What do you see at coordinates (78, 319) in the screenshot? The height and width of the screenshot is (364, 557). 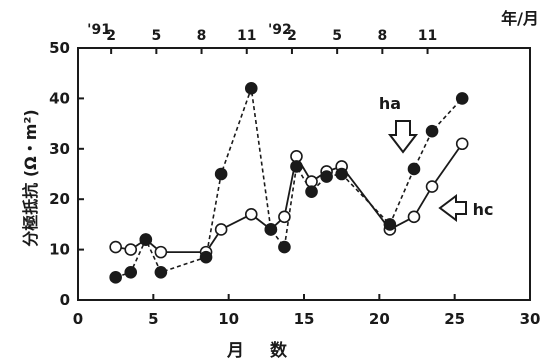 I see `x-tick-label: 0` at bounding box center [78, 319].